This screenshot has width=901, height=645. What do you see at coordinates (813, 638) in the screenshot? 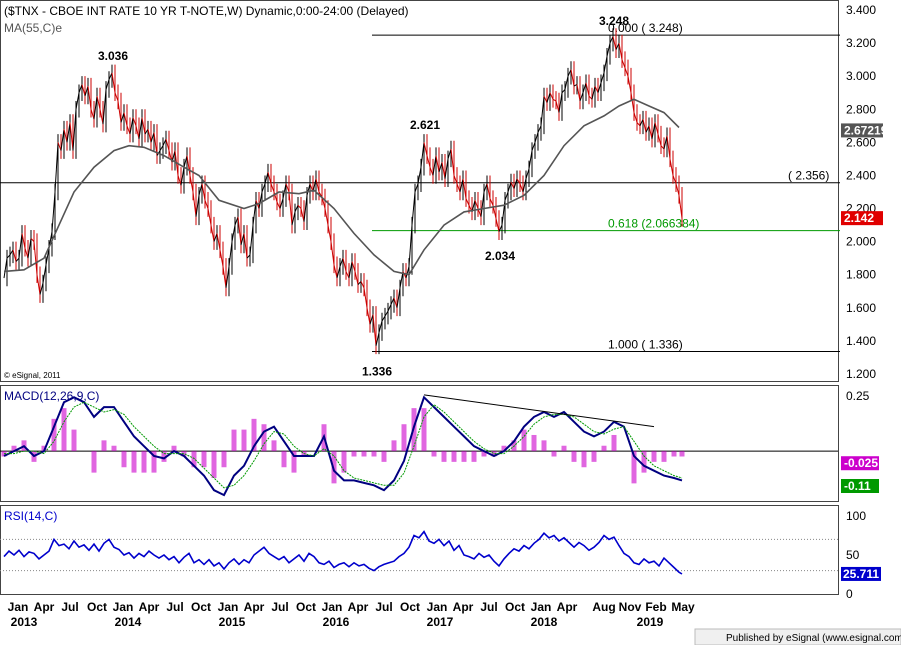
I see `footer-published-by: Published by eSignal (www.esignal.com)` at bounding box center [813, 638].